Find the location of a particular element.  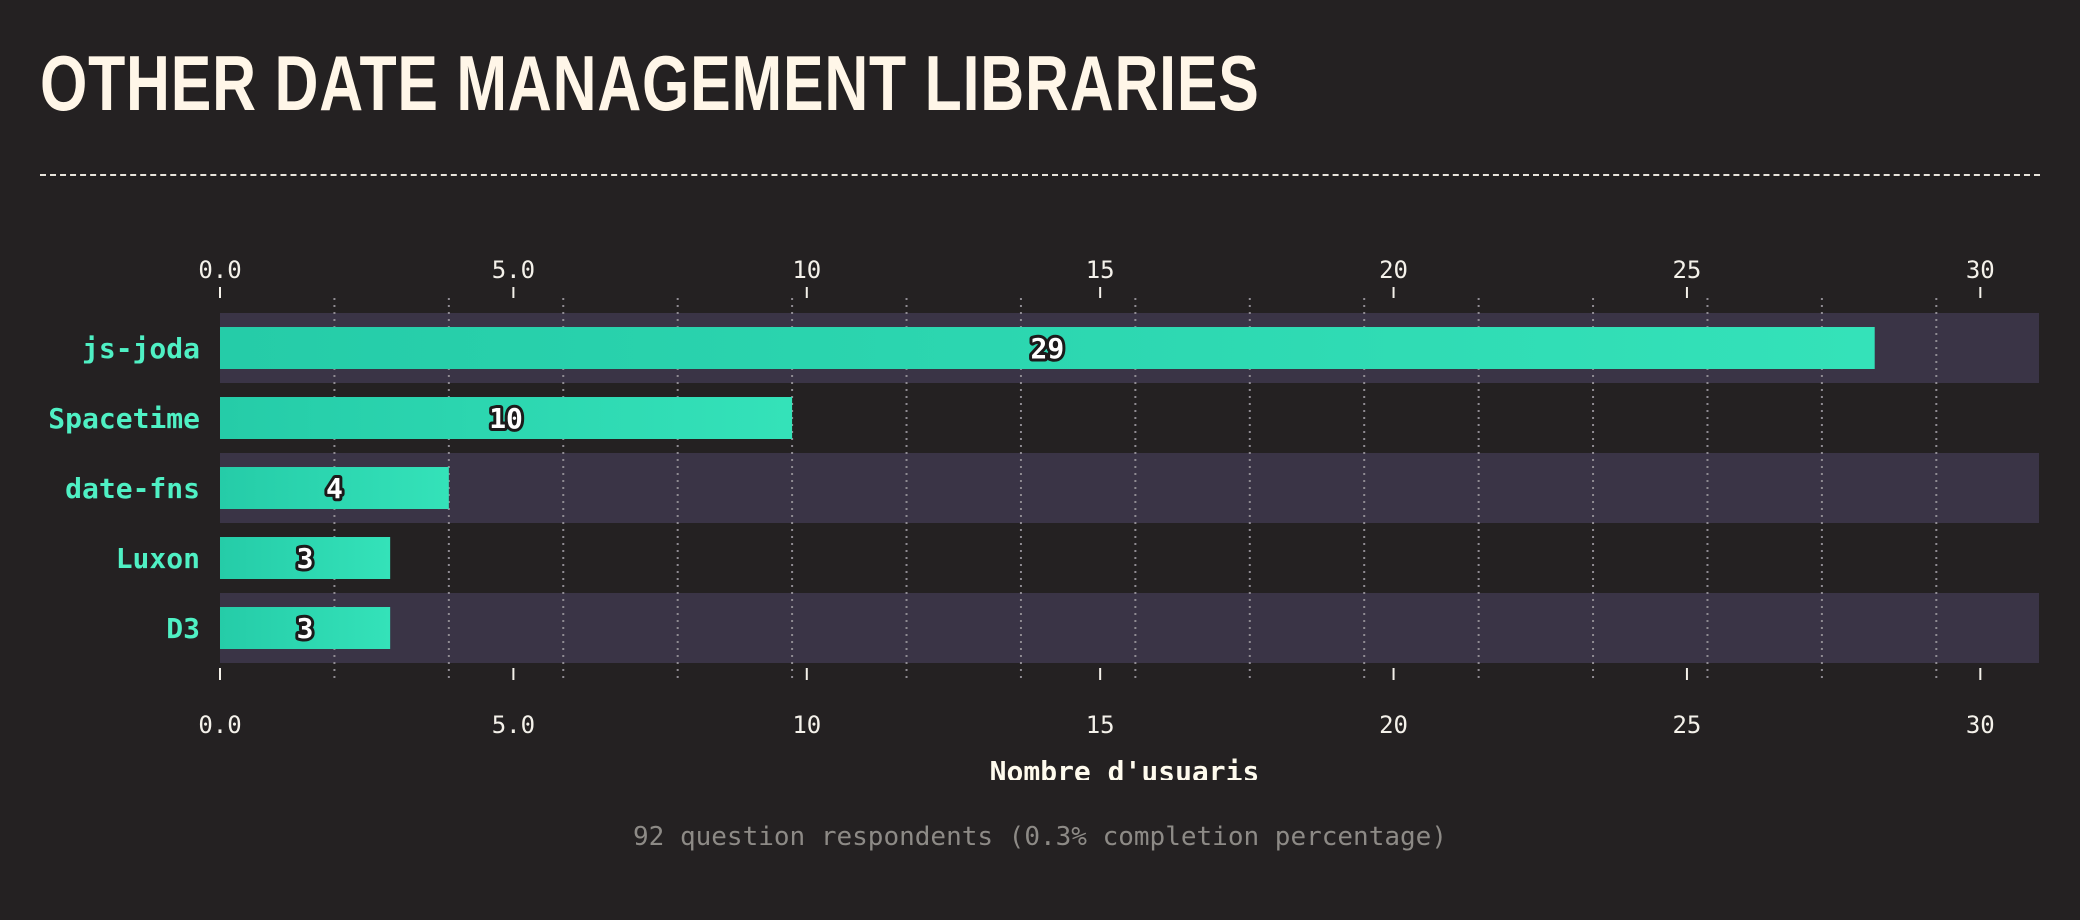

value-label: 4 is located at coordinates (334, 488).